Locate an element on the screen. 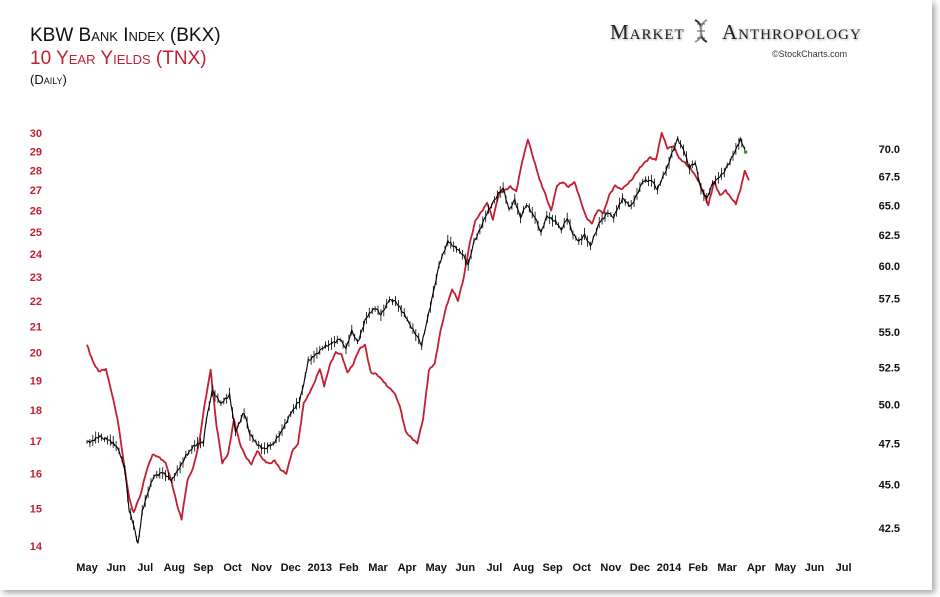 The height and width of the screenshot is (597, 940). right-tick-label: 47.5 is located at coordinates (889, 444).